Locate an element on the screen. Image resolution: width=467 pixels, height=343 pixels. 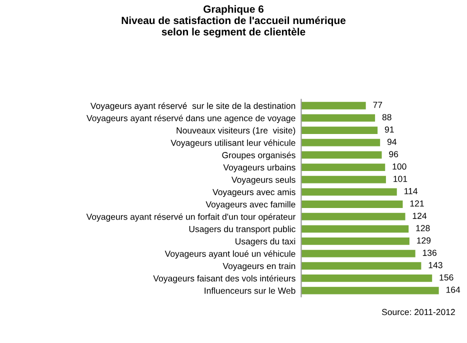
source-note: Source: 2011-2012 is located at coordinates (418, 312).